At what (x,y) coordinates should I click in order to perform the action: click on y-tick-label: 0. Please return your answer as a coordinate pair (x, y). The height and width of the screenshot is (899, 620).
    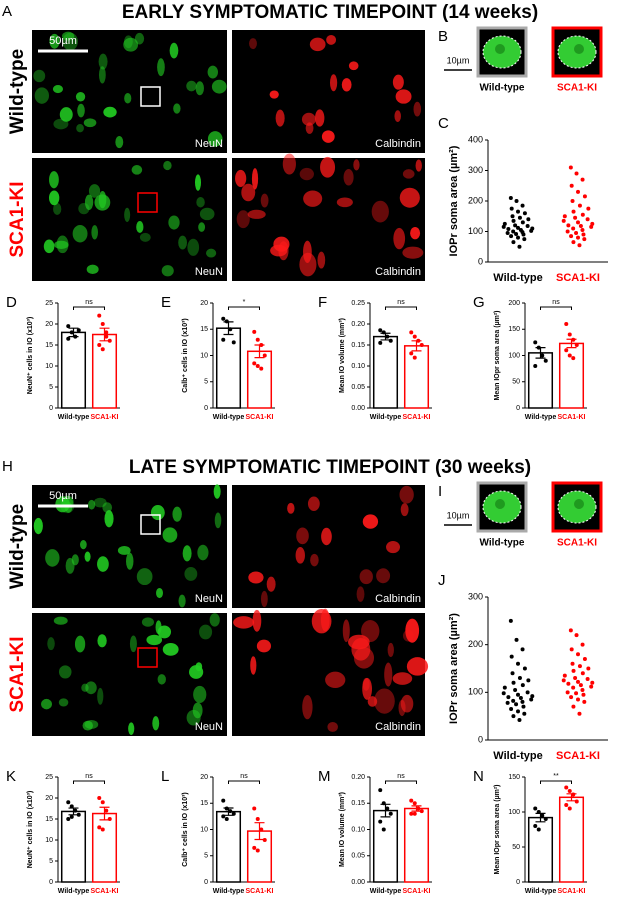
    Looking at the image, I should click on (206, 408).